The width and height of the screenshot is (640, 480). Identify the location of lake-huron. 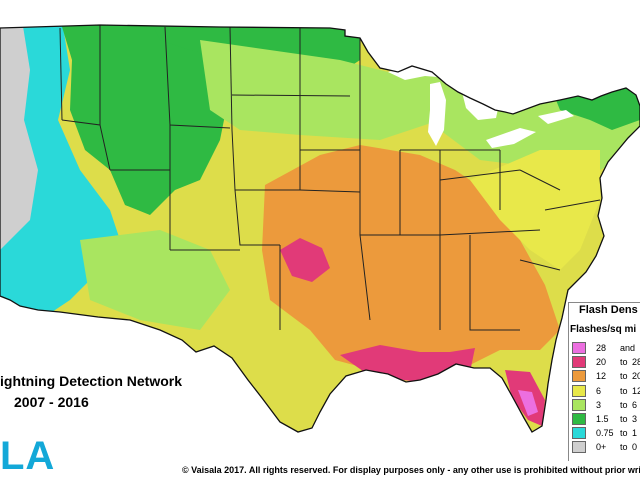
(481, 104).